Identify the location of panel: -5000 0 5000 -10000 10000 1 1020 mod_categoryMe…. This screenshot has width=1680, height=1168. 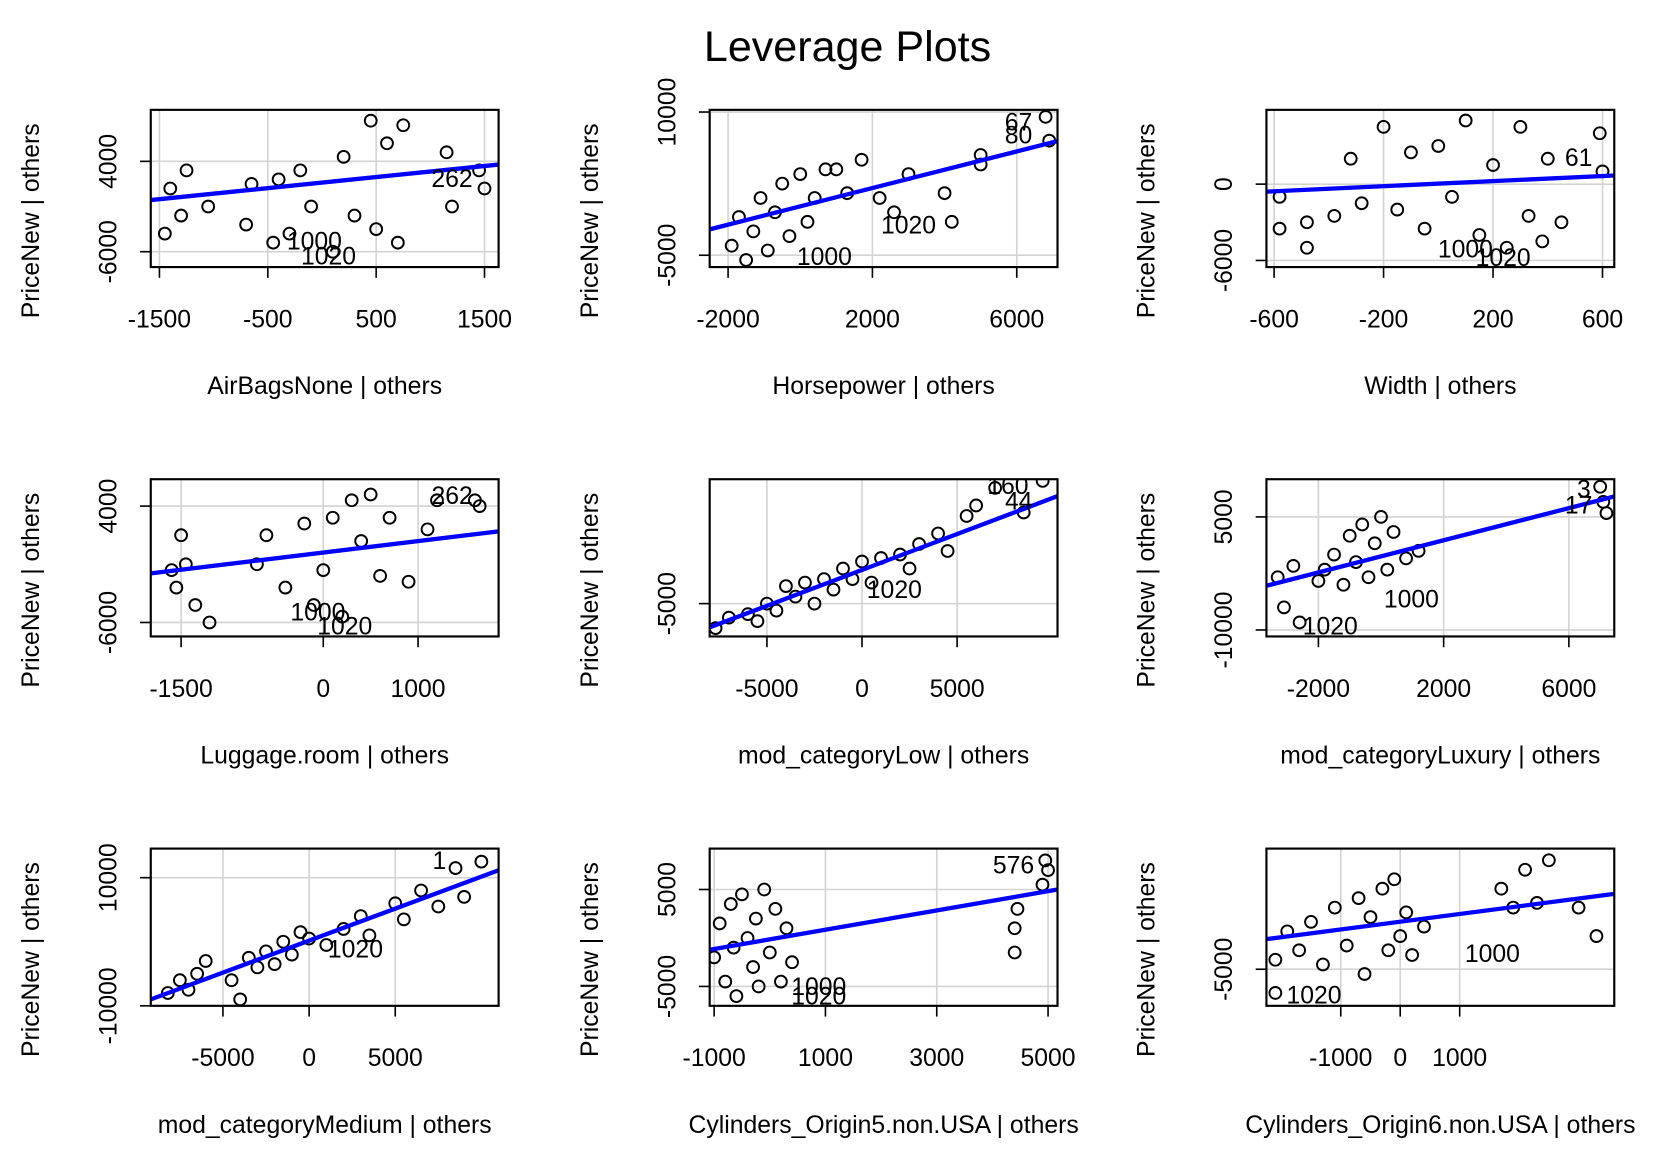
(259, 991).